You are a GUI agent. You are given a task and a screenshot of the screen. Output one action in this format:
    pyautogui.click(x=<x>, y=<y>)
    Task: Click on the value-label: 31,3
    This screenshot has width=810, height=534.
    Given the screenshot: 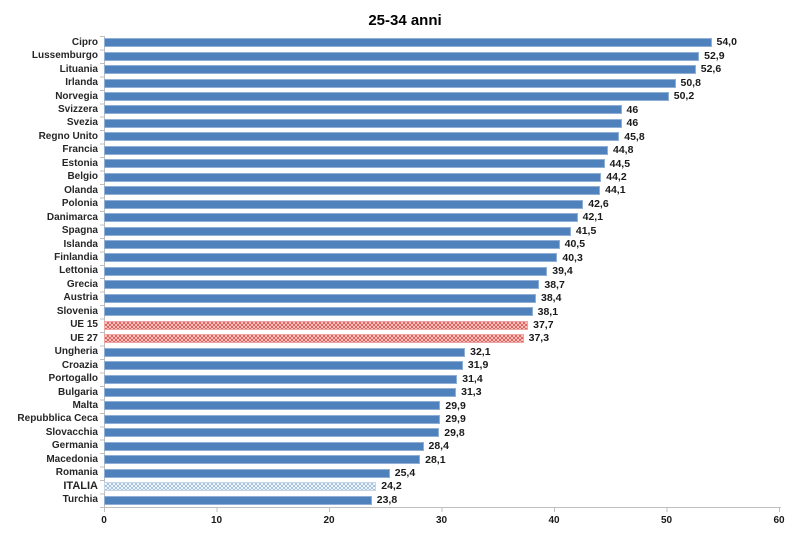 What is the action you would take?
    pyautogui.click(x=471, y=392)
    